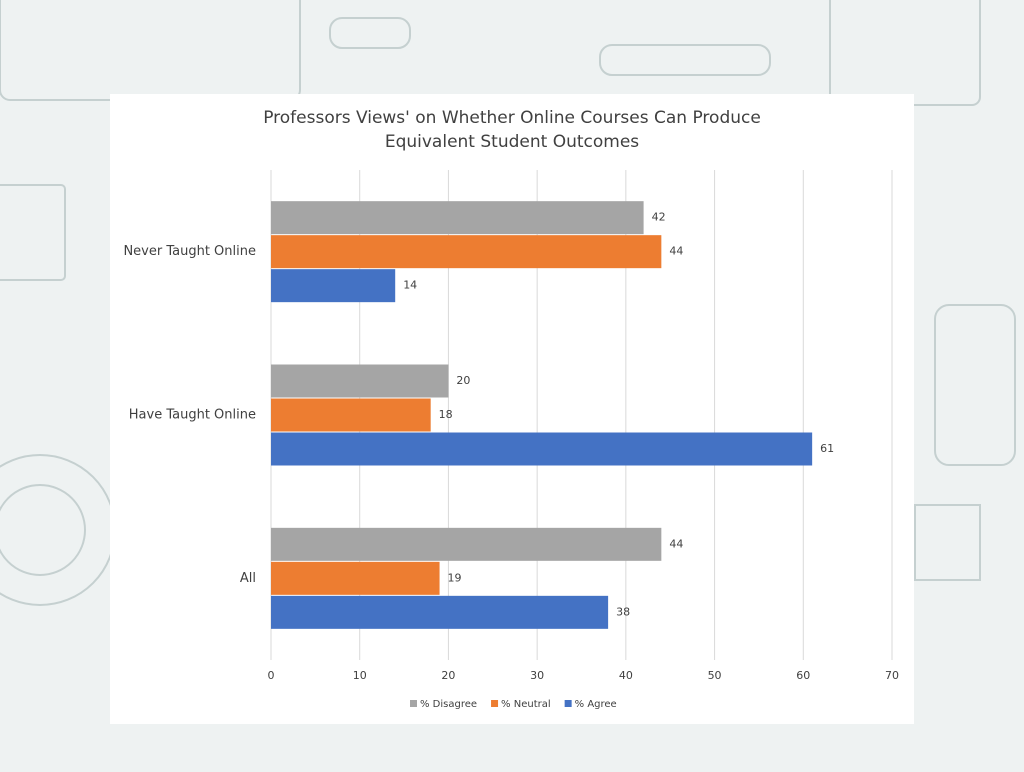  I want to click on legend-label: % Agree, so click(596, 704).